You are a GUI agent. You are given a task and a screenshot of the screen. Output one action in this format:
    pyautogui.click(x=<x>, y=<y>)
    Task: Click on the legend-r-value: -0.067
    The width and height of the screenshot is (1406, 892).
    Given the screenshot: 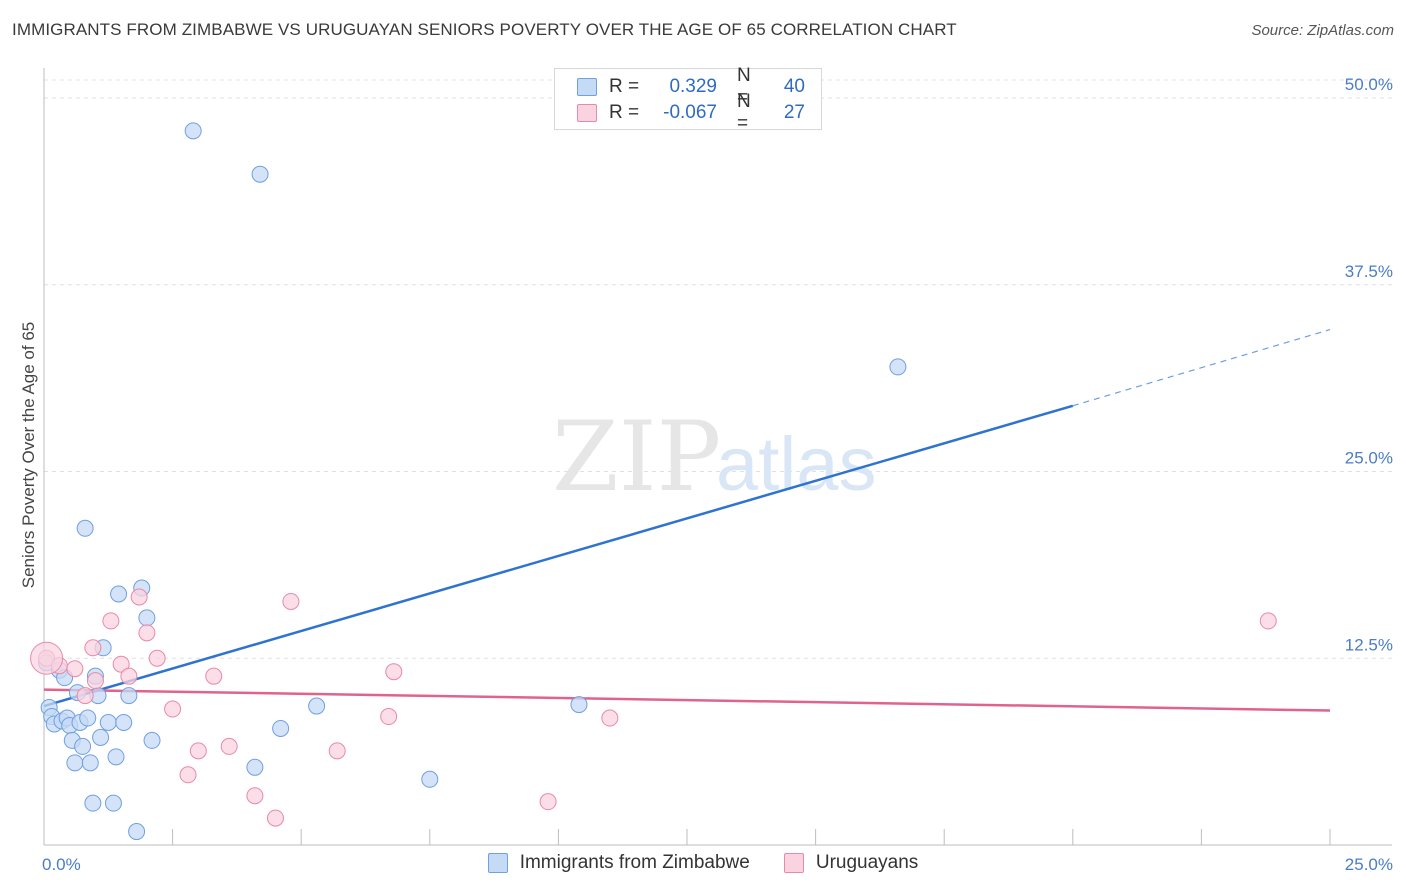 What is the action you would take?
    pyautogui.click(x=690, y=112)
    